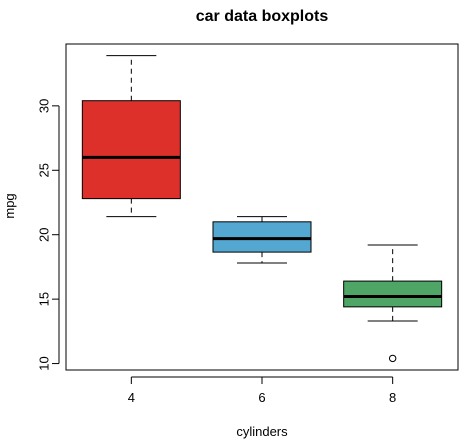  Describe the element at coordinates (44, 363) in the screenshot. I see `y-tick-label: 10` at that location.